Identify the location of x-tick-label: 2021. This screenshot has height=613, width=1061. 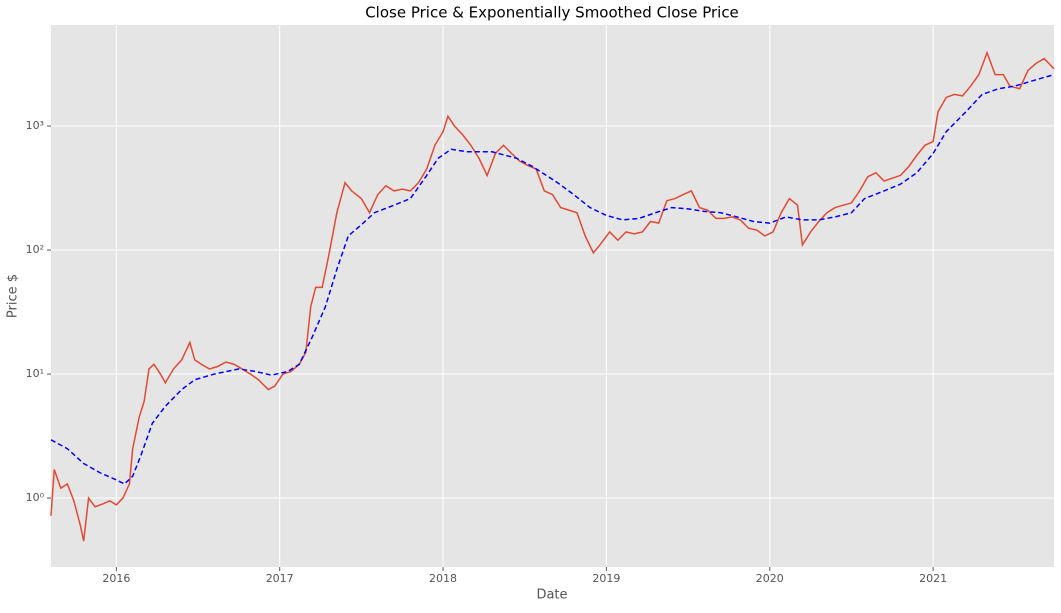
(933, 578).